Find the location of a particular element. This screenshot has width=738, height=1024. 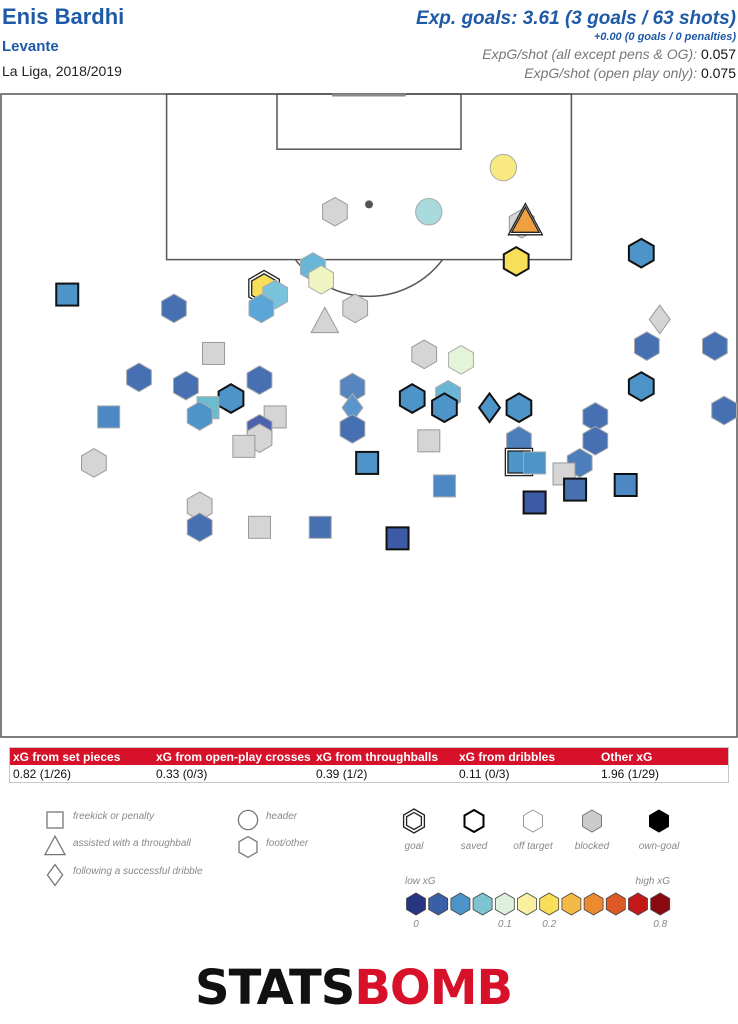

legend-scale-tick: 0.8 is located at coordinates (660, 924).